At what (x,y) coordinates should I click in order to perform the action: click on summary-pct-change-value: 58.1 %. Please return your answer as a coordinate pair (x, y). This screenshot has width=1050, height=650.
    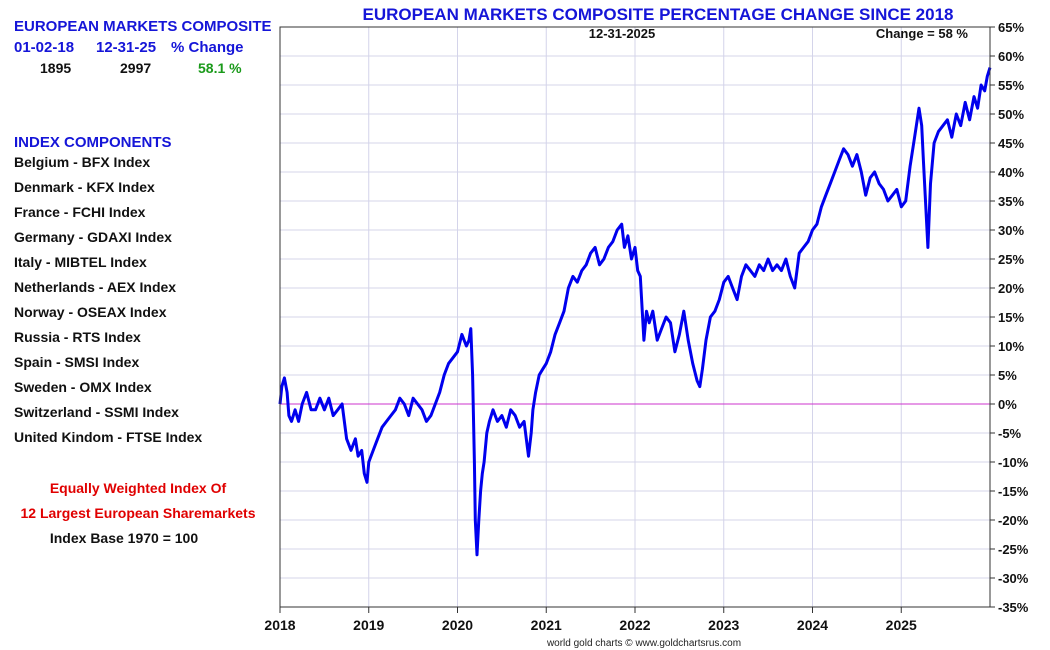
    Looking at the image, I should click on (220, 68).